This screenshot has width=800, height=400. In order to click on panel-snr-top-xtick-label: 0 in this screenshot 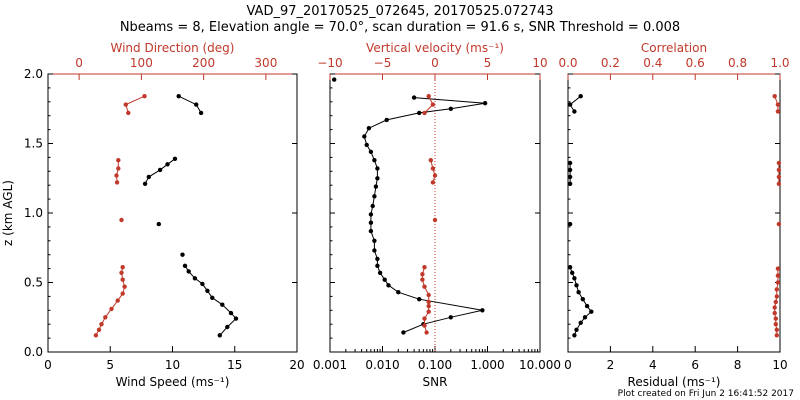, I will do `click(435, 63)`.